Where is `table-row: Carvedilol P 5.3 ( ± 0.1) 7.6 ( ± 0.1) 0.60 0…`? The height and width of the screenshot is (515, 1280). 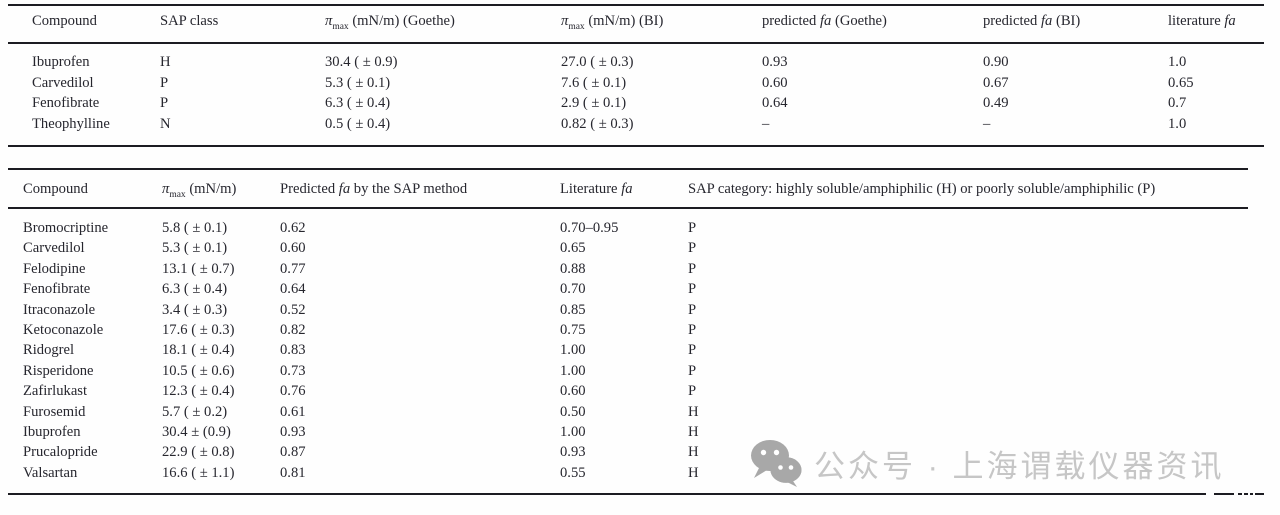
table-row: Carvedilol P 5.3 ( ± 0.1) 7.6 ( ± 0.1) 0.60 0… is located at coordinates (640, 83).